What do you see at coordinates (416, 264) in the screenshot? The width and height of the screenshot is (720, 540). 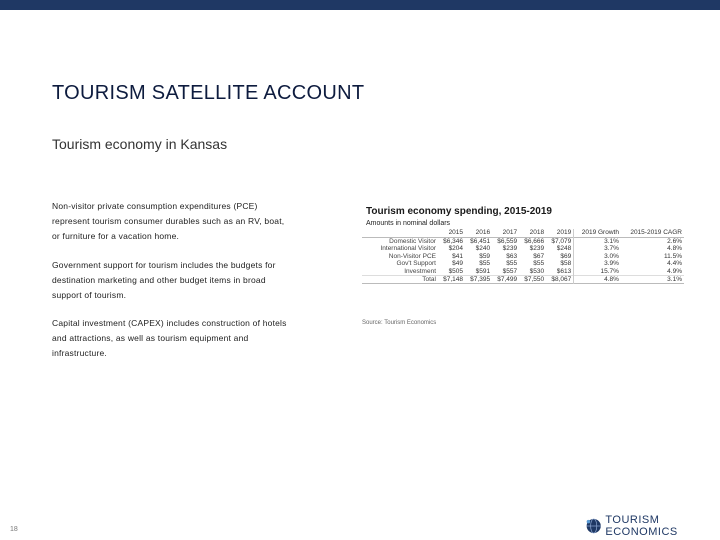 I see `row-label: Gov't Support` at bounding box center [416, 264].